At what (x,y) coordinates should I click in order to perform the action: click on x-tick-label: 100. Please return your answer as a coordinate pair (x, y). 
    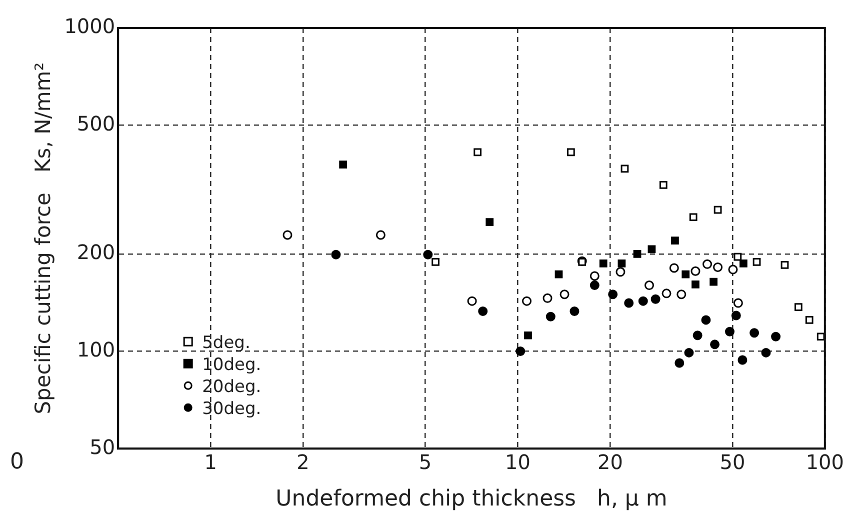
    Looking at the image, I should click on (825, 462).